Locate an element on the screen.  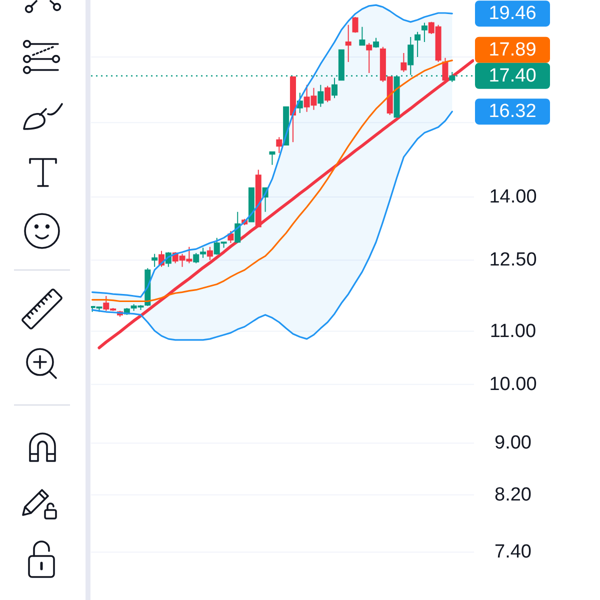
y-tick-label: 14.00 is located at coordinates (513, 197).